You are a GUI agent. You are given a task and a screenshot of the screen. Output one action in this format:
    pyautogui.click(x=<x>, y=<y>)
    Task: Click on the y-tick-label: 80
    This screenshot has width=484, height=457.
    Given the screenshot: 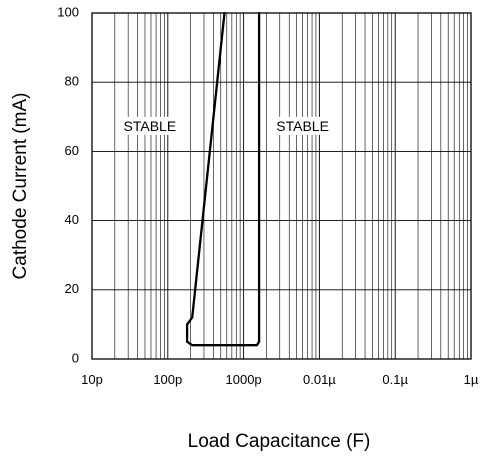 What is the action you would take?
    pyautogui.click(x=72, y=81)
    